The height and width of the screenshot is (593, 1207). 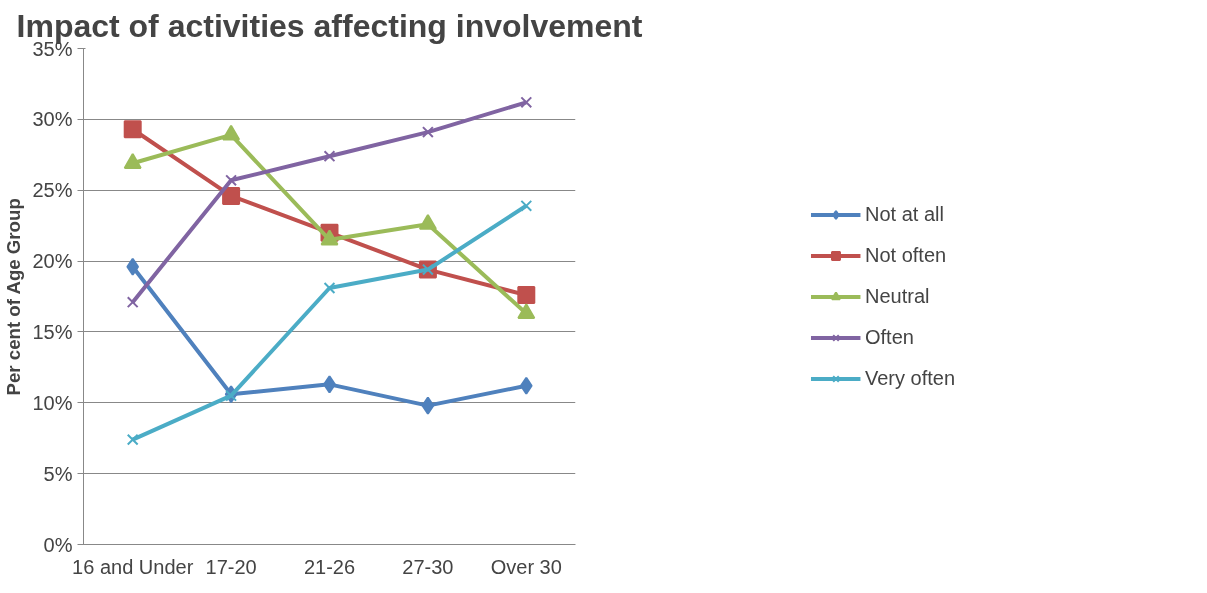 What do you see at coordinates (52, 119) in the screenshot?
I see `y-tick-label: 30%` at bounding box center [52, 119].